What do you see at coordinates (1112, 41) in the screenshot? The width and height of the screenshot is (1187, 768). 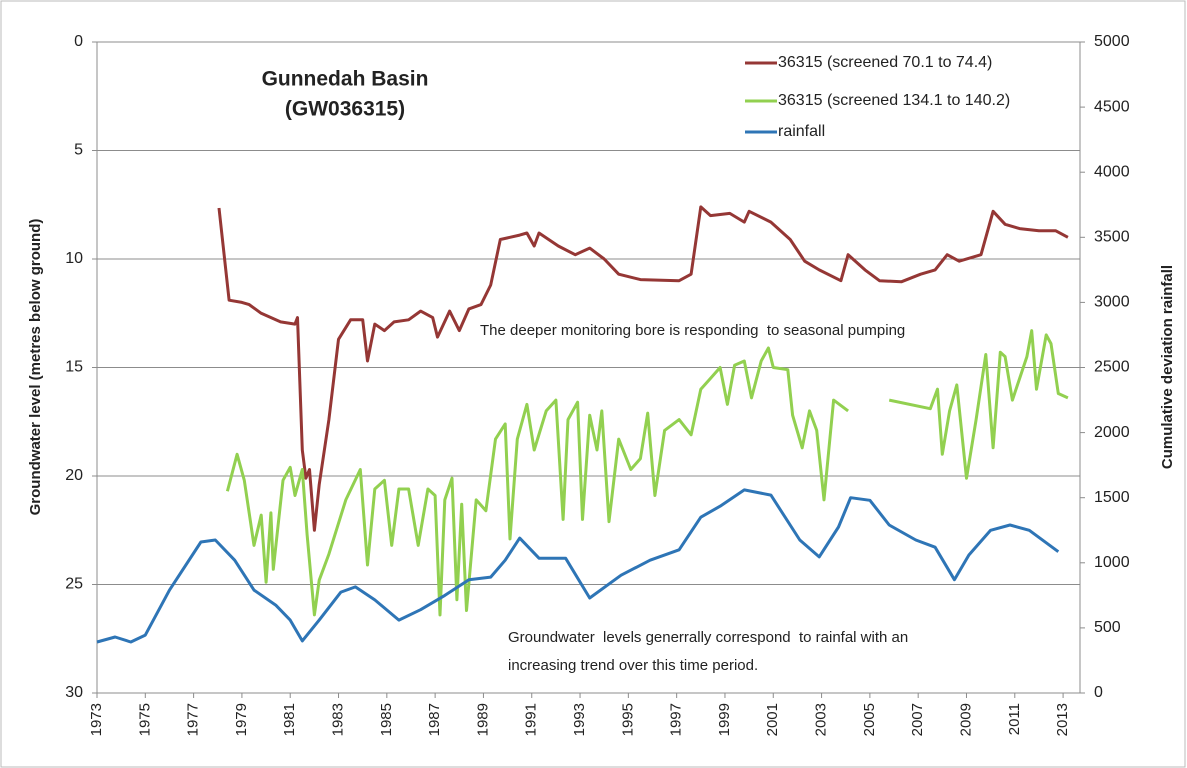 I see `y2-tick-label: 5000` at bounding box center [1112, 41].